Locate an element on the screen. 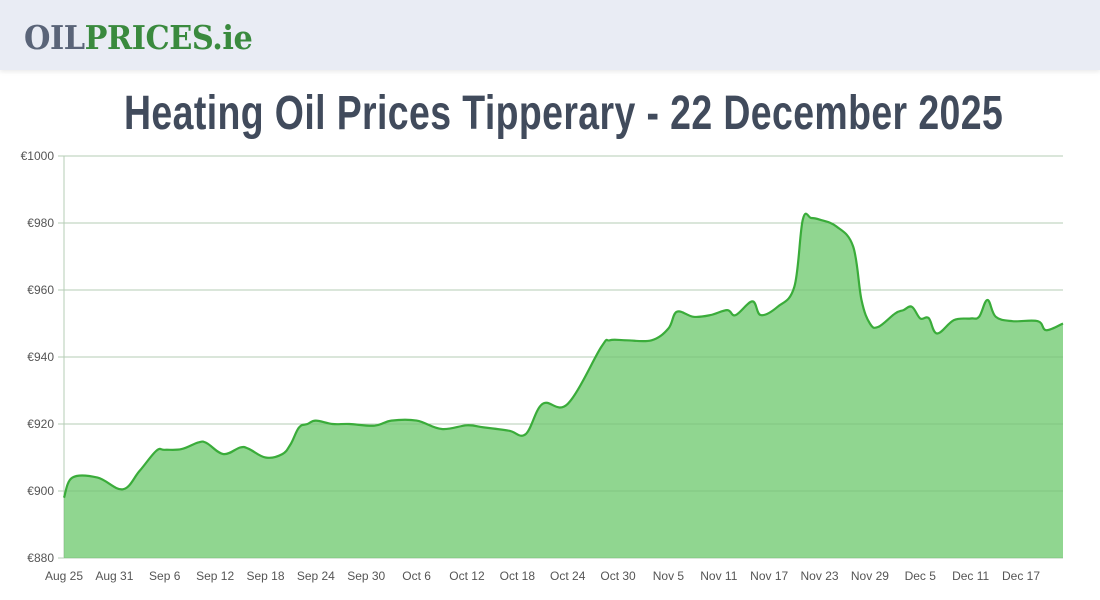 This screenshot has height=600, width=1100. x-tick-label: Sep 30 is located at coordinates (366, 576).